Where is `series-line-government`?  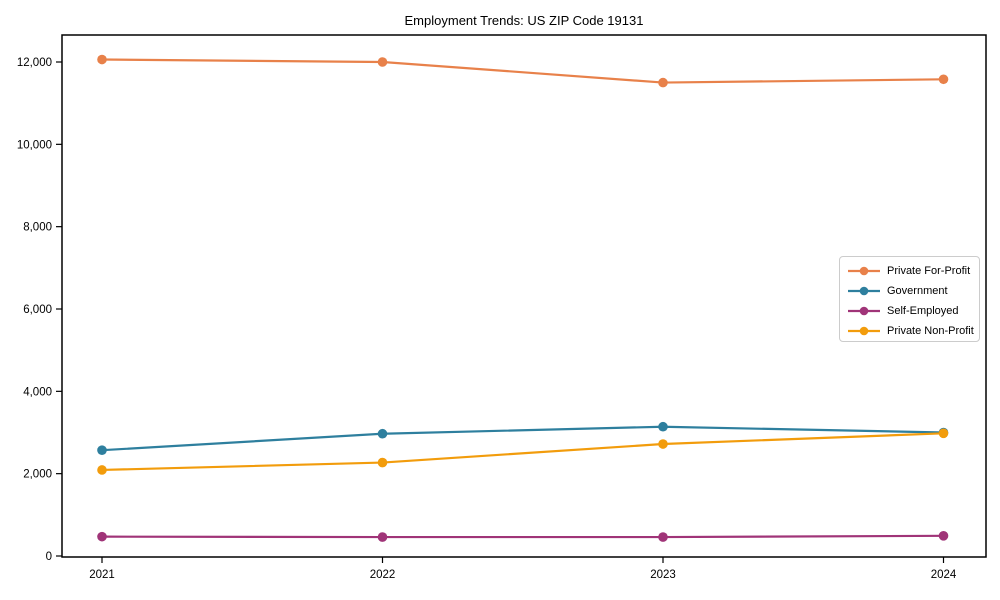
series-line-government is located at coordinates (522, 438).